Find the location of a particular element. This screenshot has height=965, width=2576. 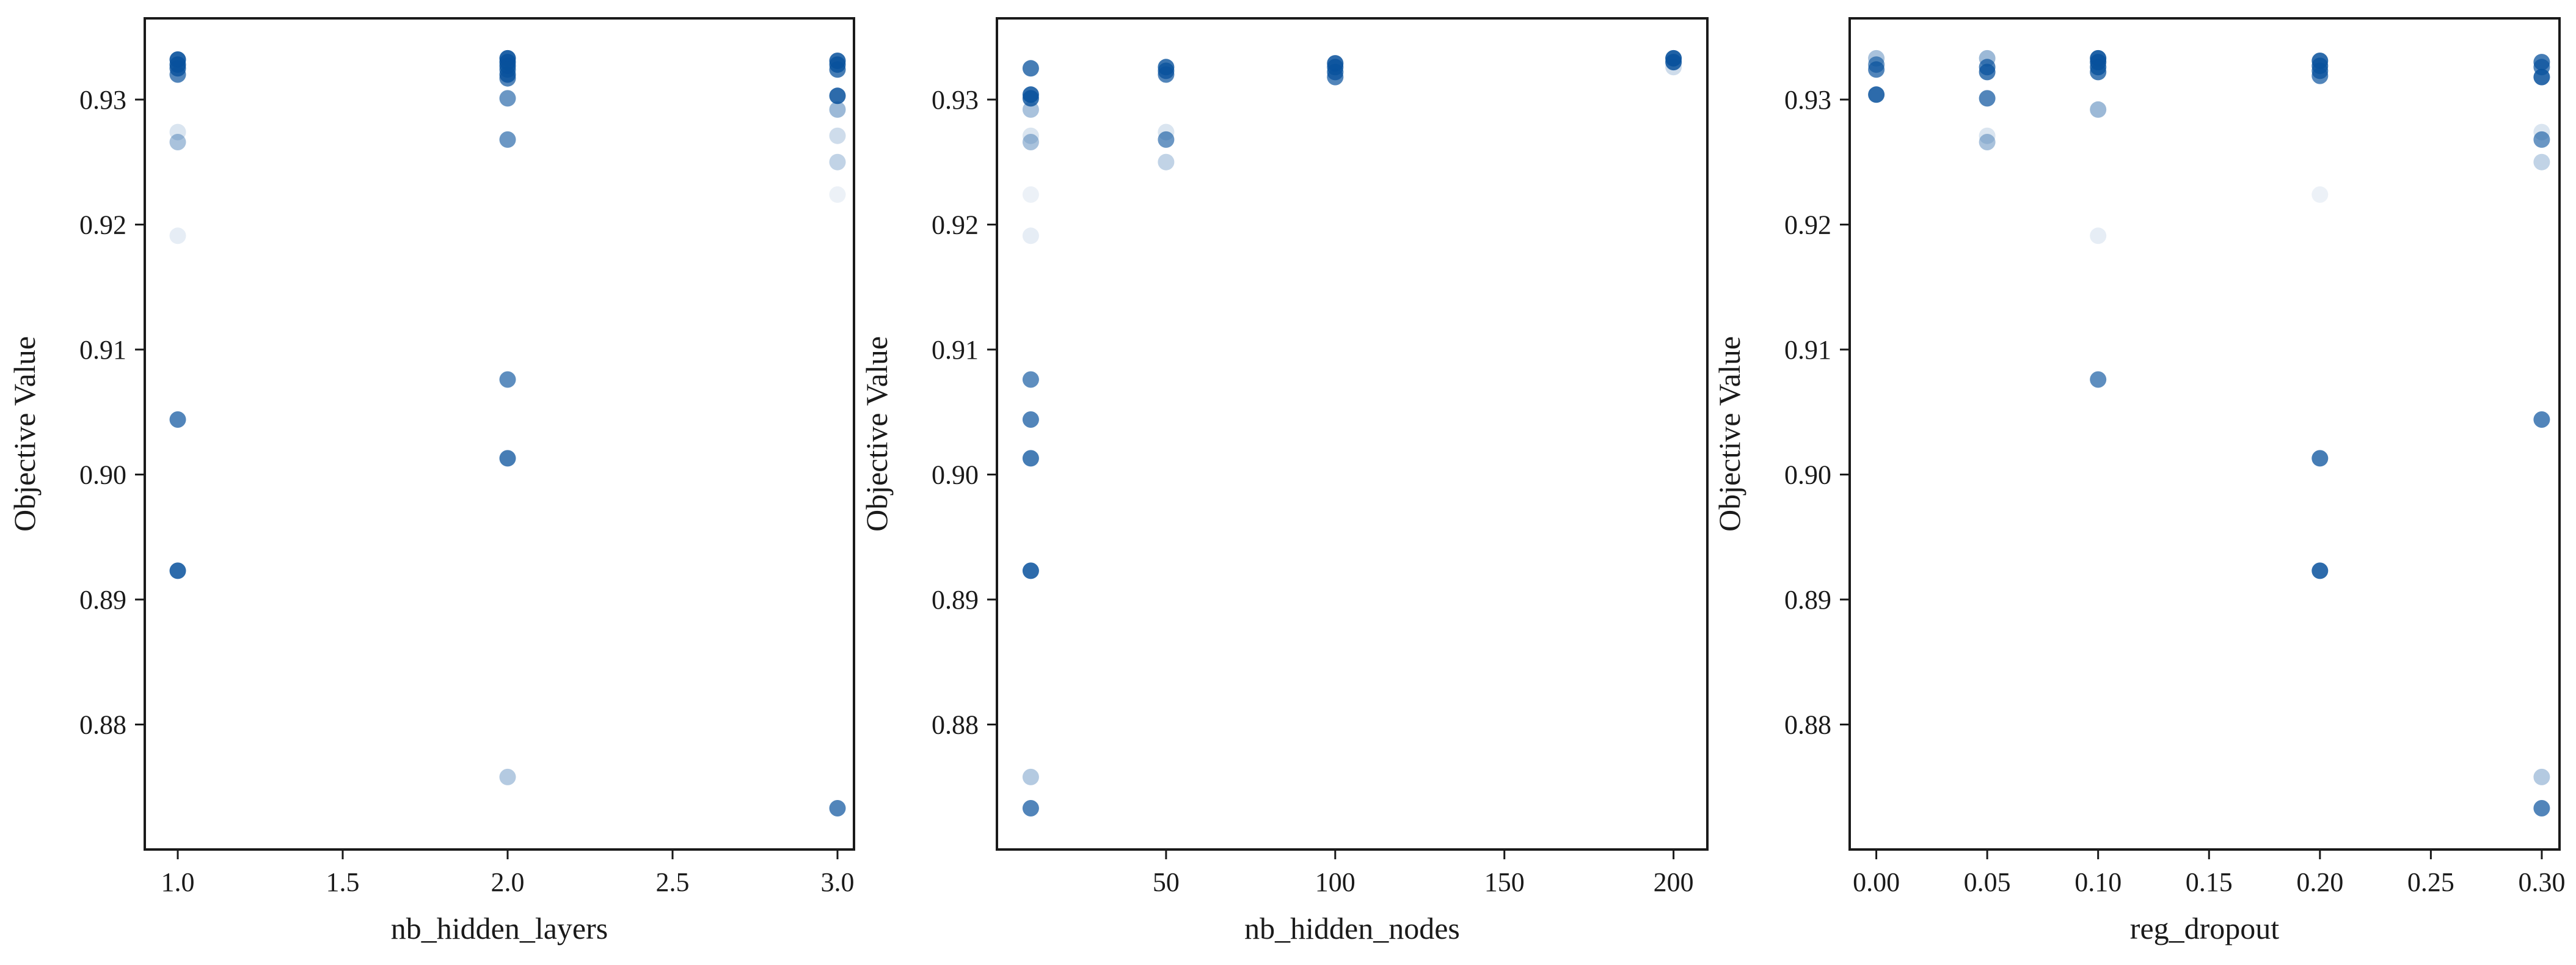

x-tick-label: 100 is located at coordinates (1335, 882).